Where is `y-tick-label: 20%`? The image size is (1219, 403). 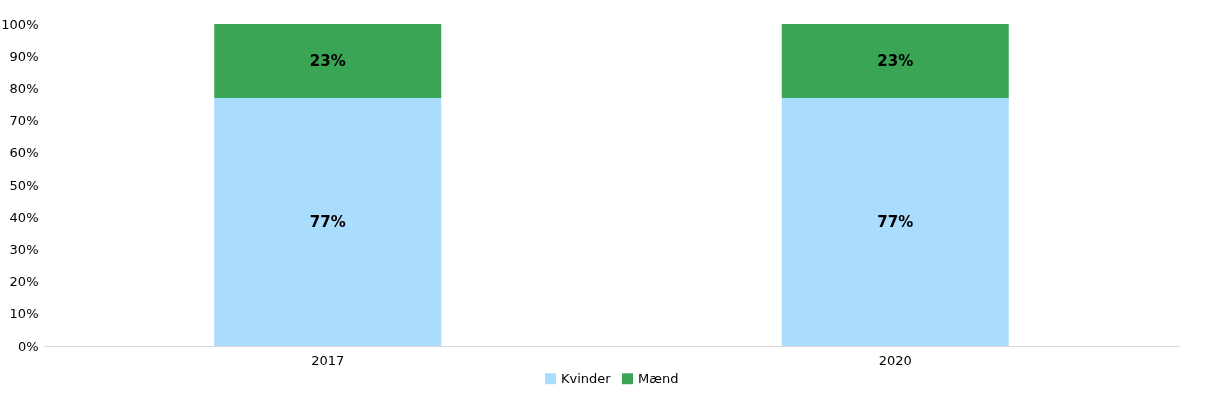 y-tick-label: 20% is located at coordinates (24, 282).